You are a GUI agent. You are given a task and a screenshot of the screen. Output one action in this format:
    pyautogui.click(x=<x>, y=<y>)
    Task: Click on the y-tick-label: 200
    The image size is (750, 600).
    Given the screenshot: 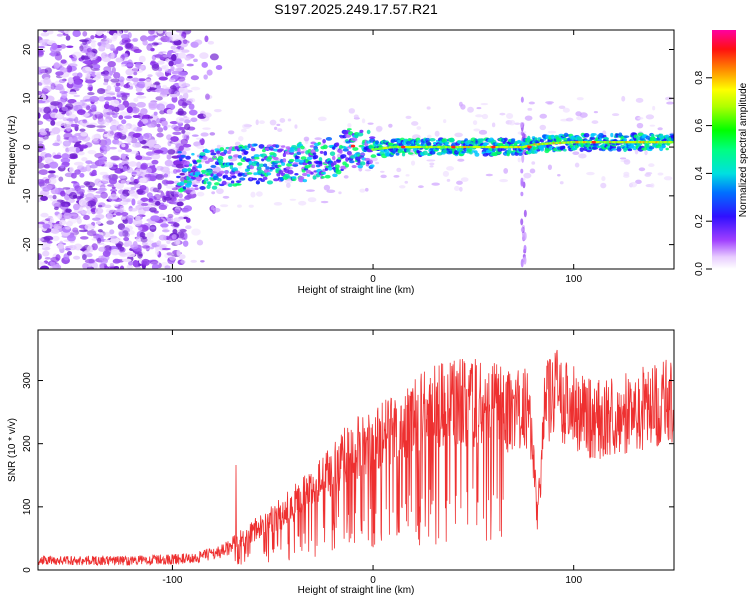 What is the action you would take?
    pyautogui.click(x=27, y=443)
    